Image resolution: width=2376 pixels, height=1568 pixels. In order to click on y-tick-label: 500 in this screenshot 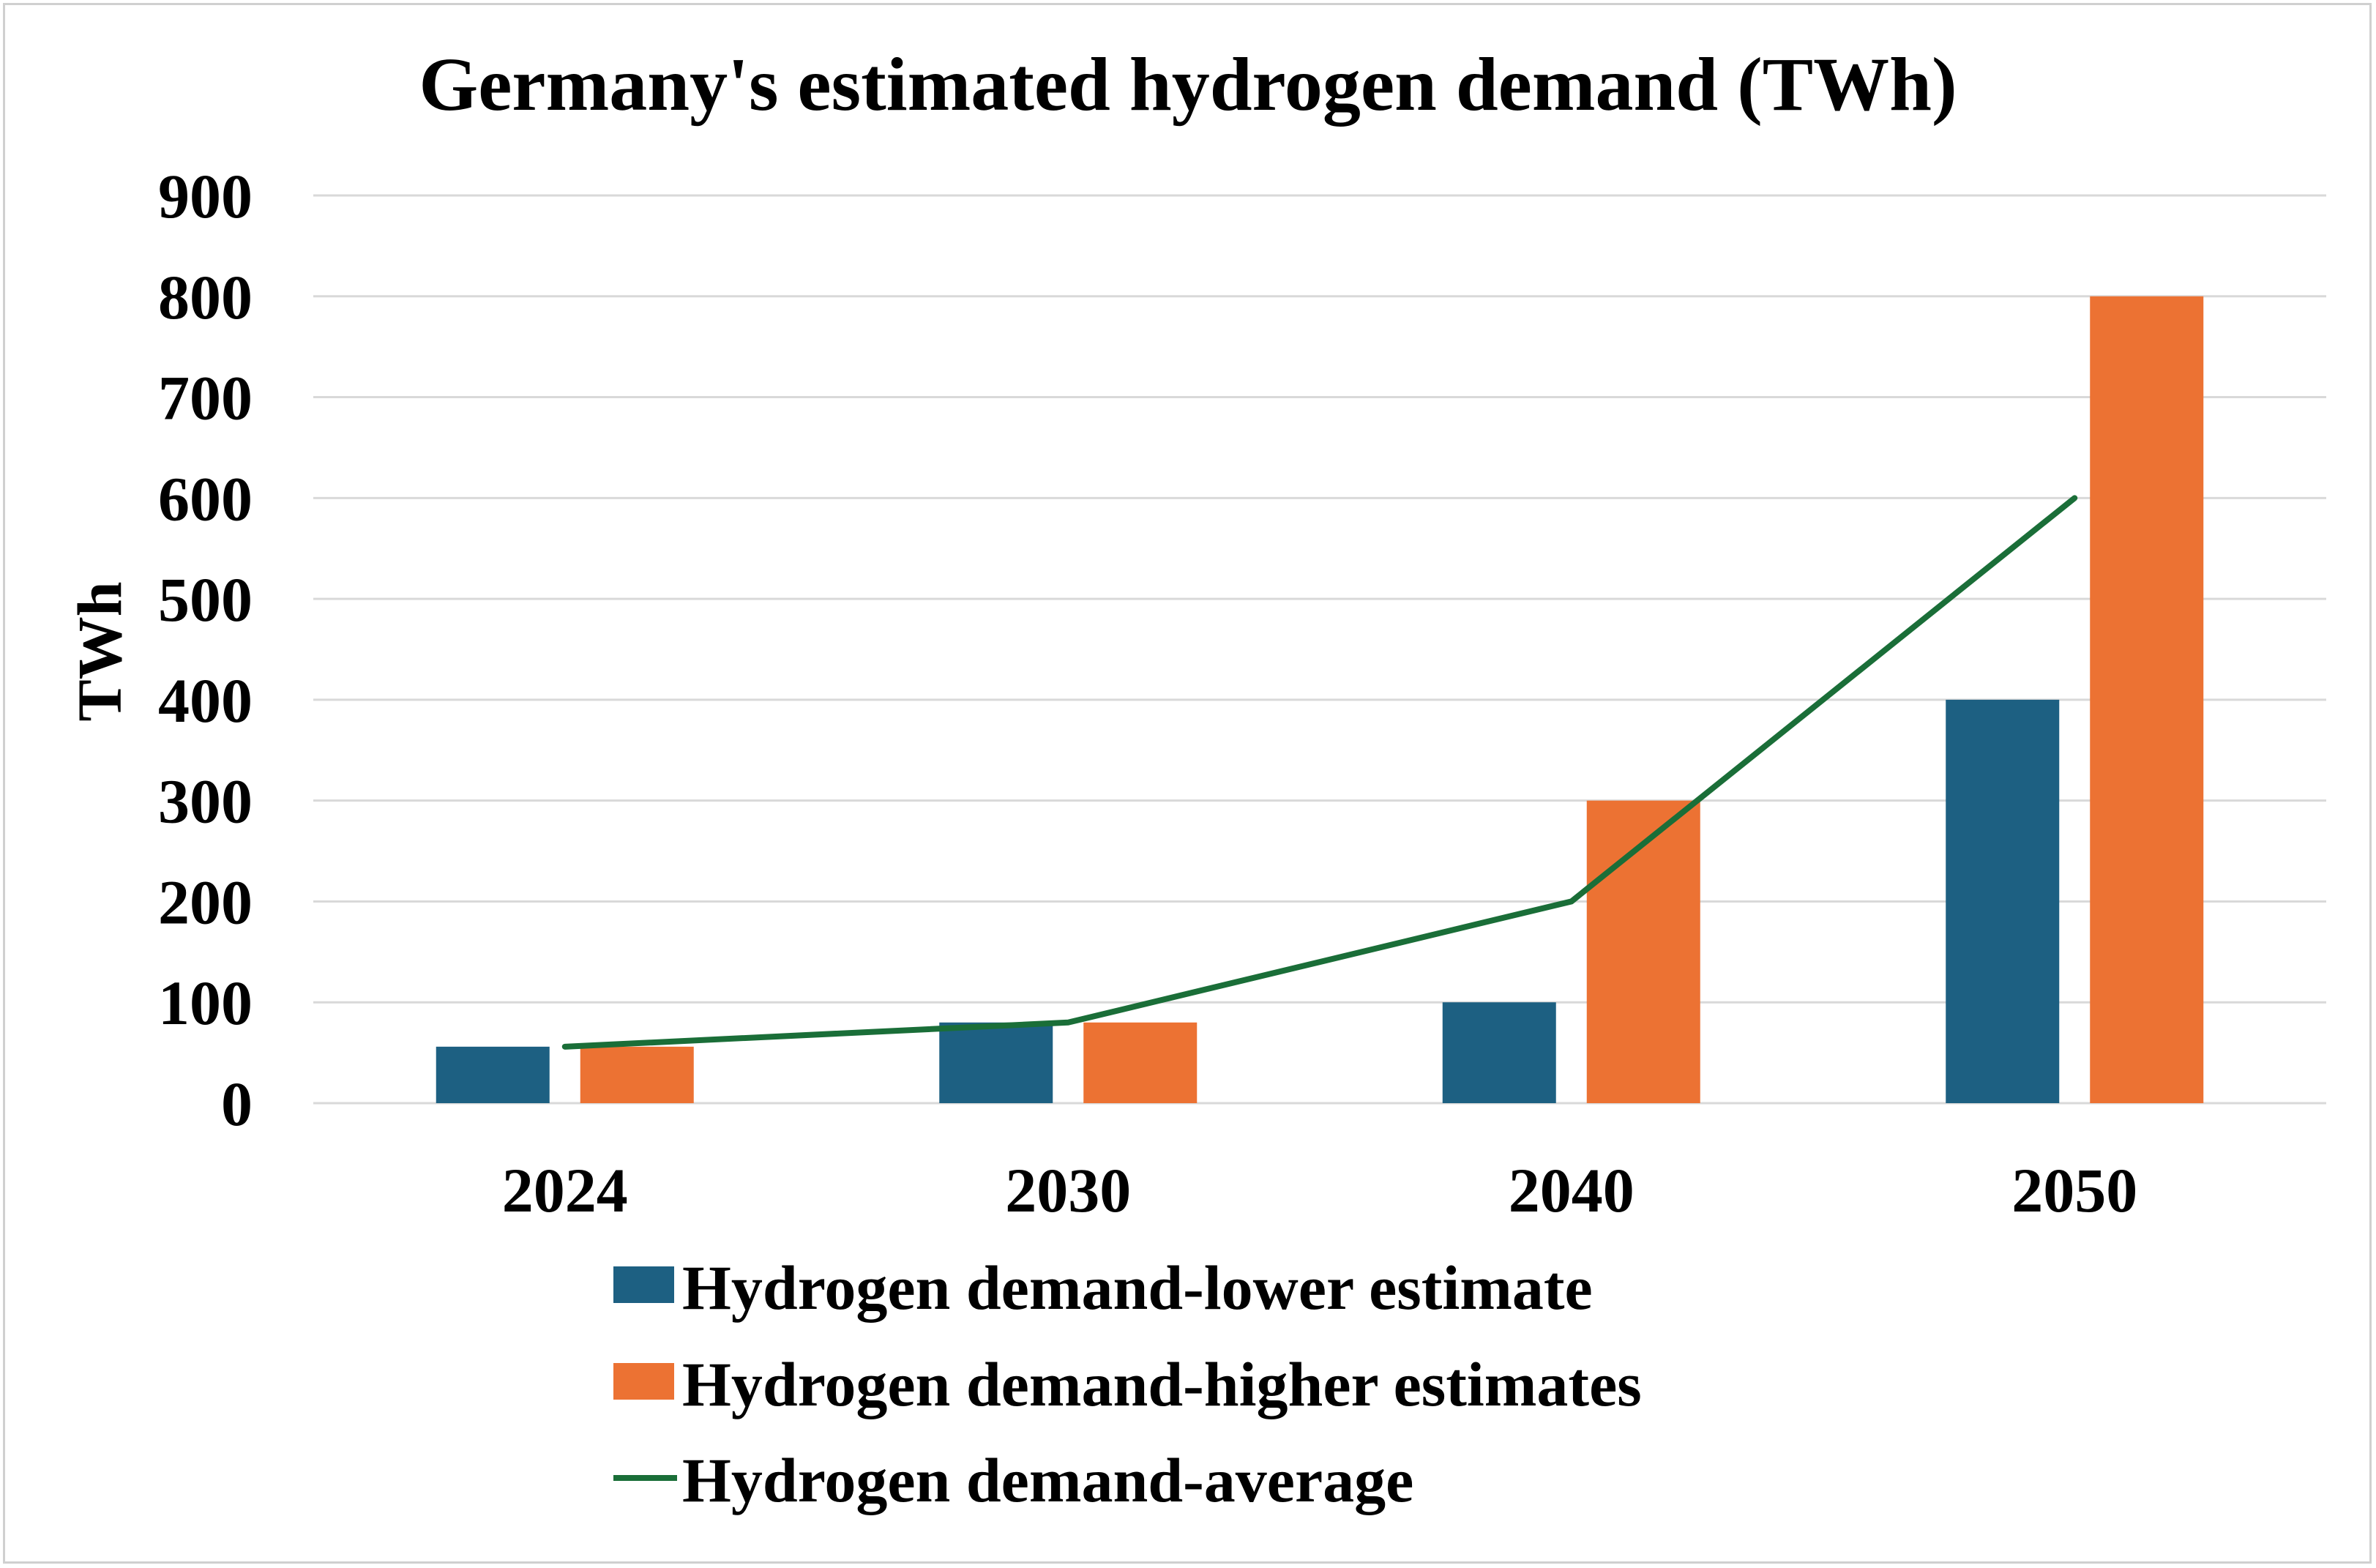, I will do `click(206, 599)`.